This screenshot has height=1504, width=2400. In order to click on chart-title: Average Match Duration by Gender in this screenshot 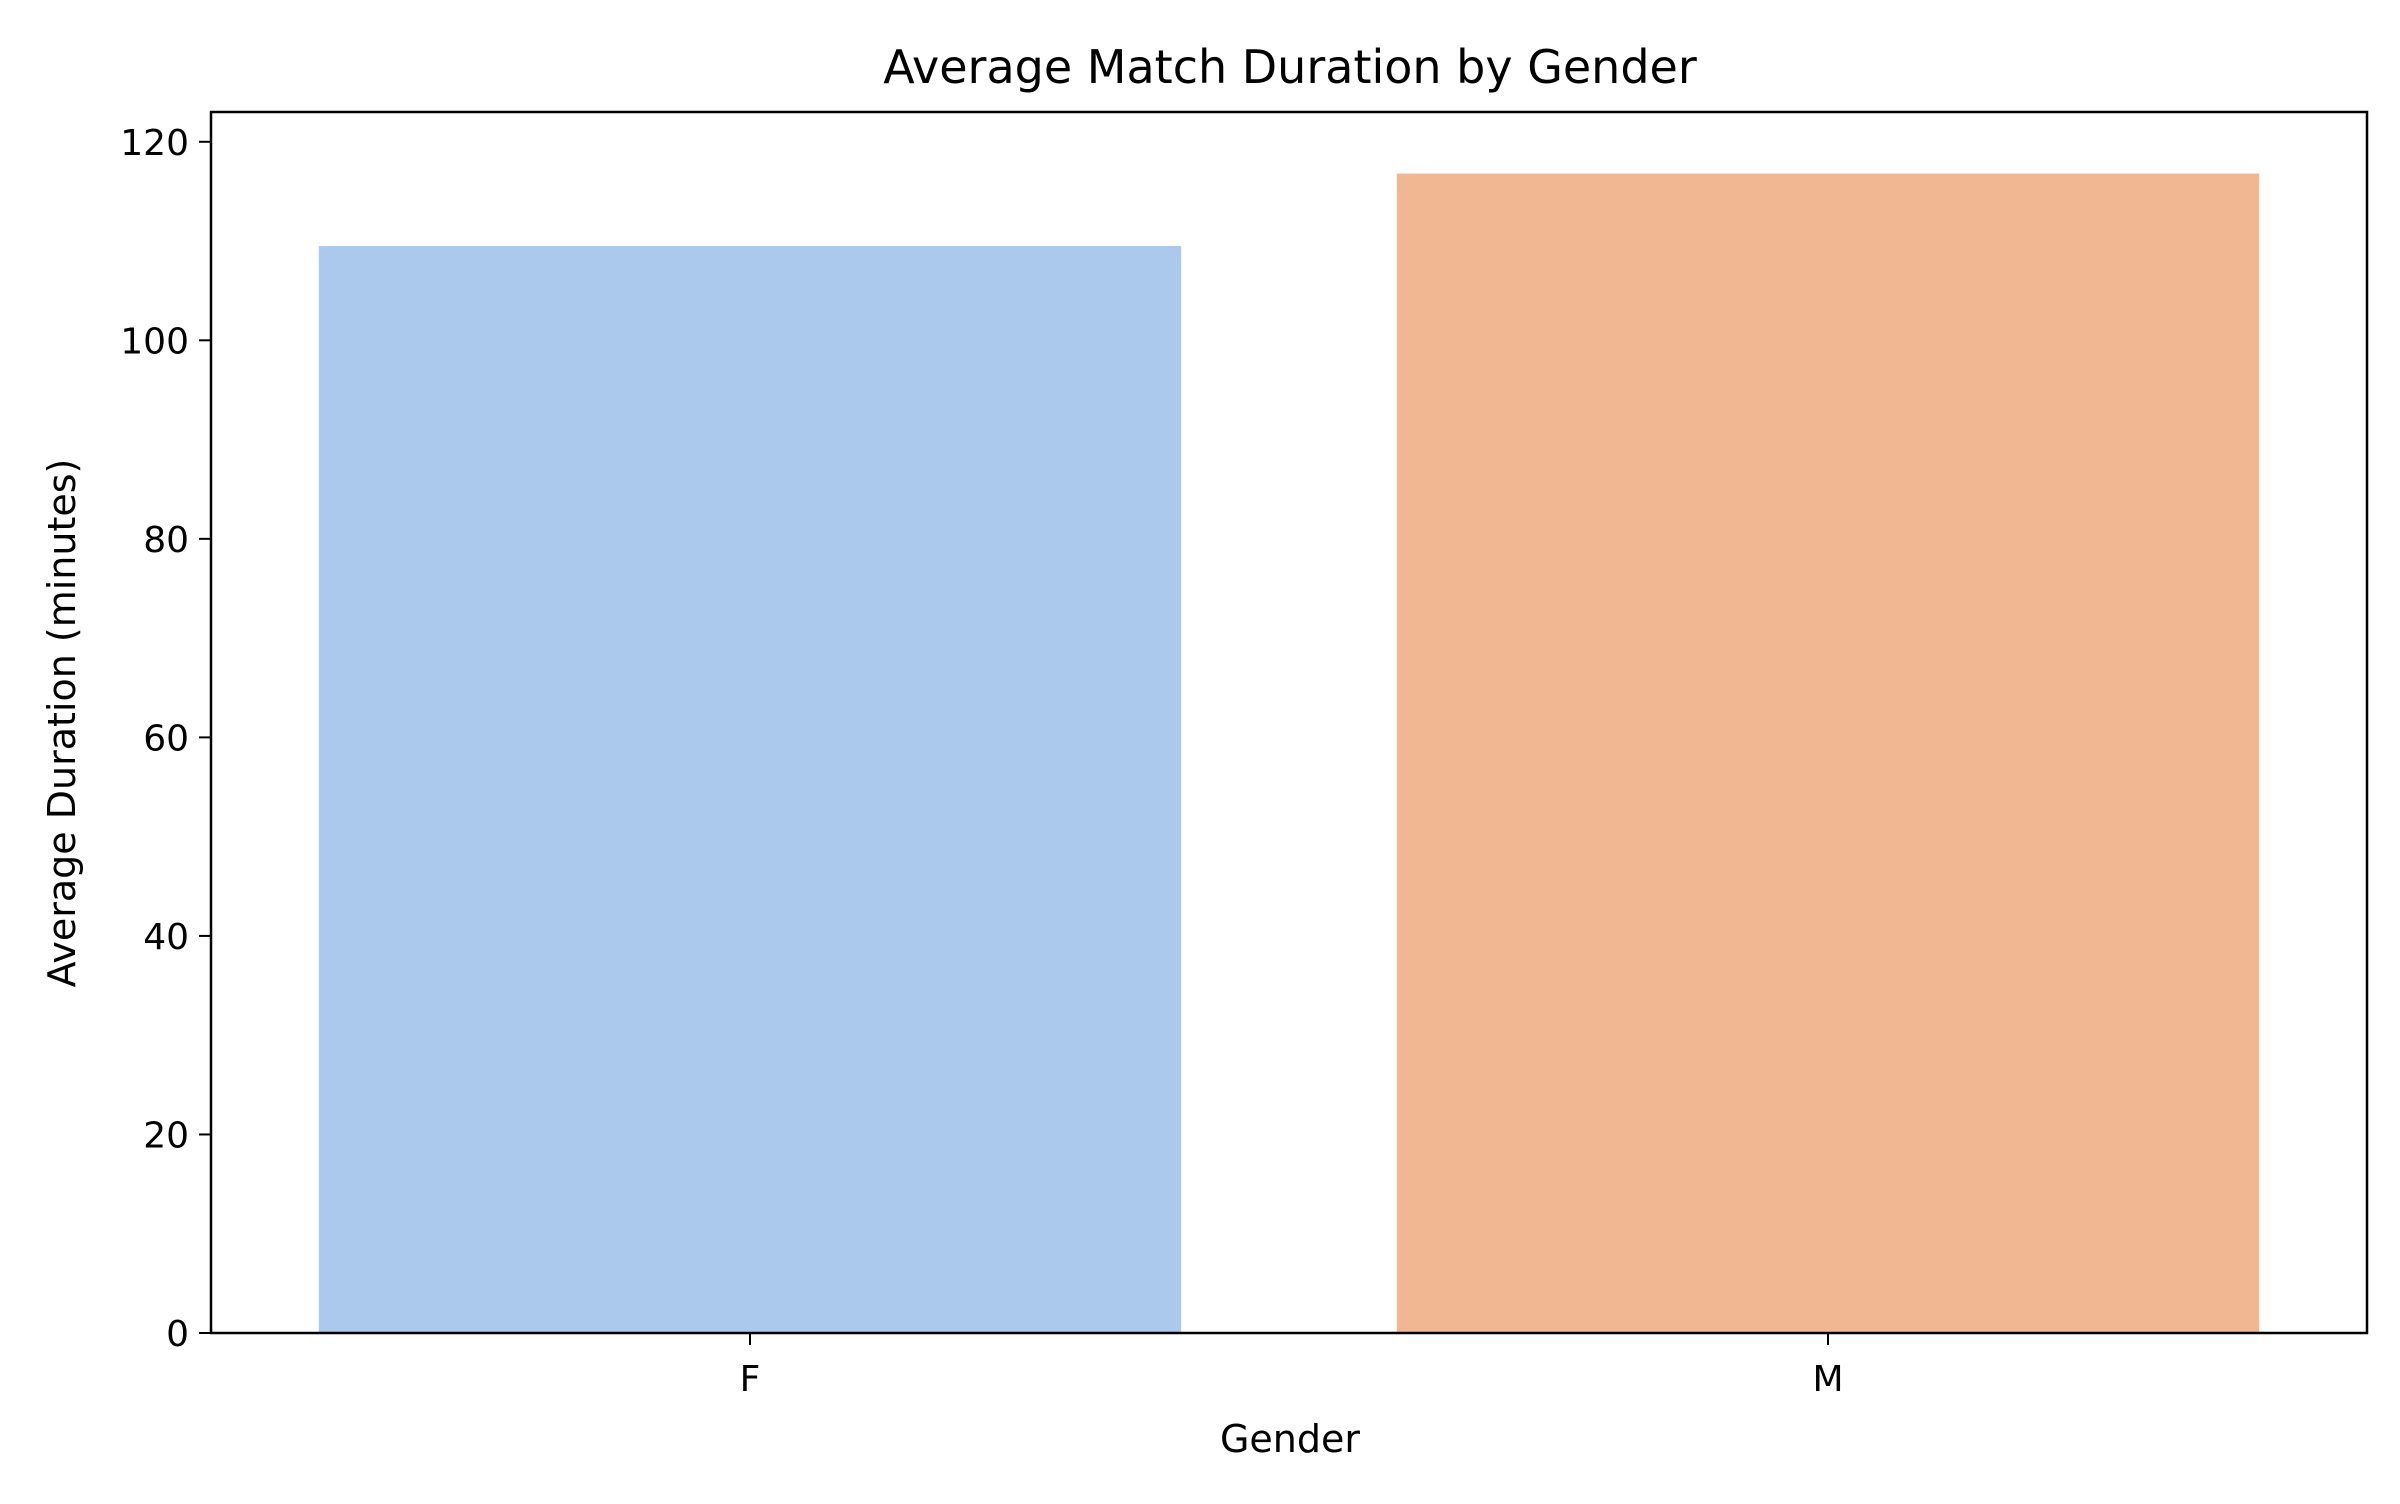, I will do `click(1290, 67)`.